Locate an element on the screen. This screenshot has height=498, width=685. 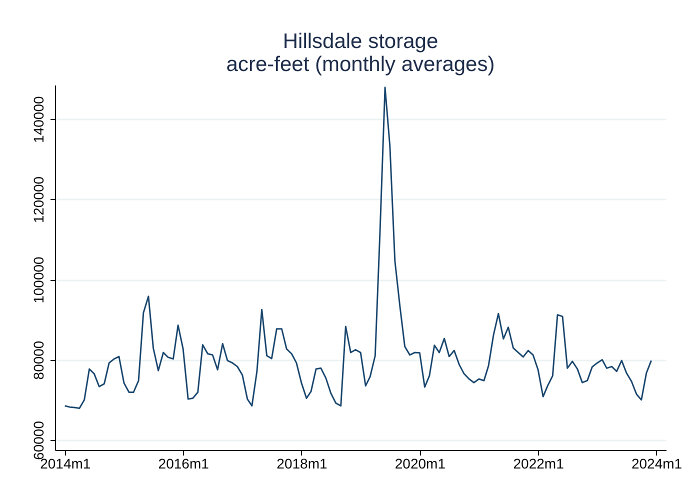
x-tick-label: 2016m1 is located at coordinates (184, 464).